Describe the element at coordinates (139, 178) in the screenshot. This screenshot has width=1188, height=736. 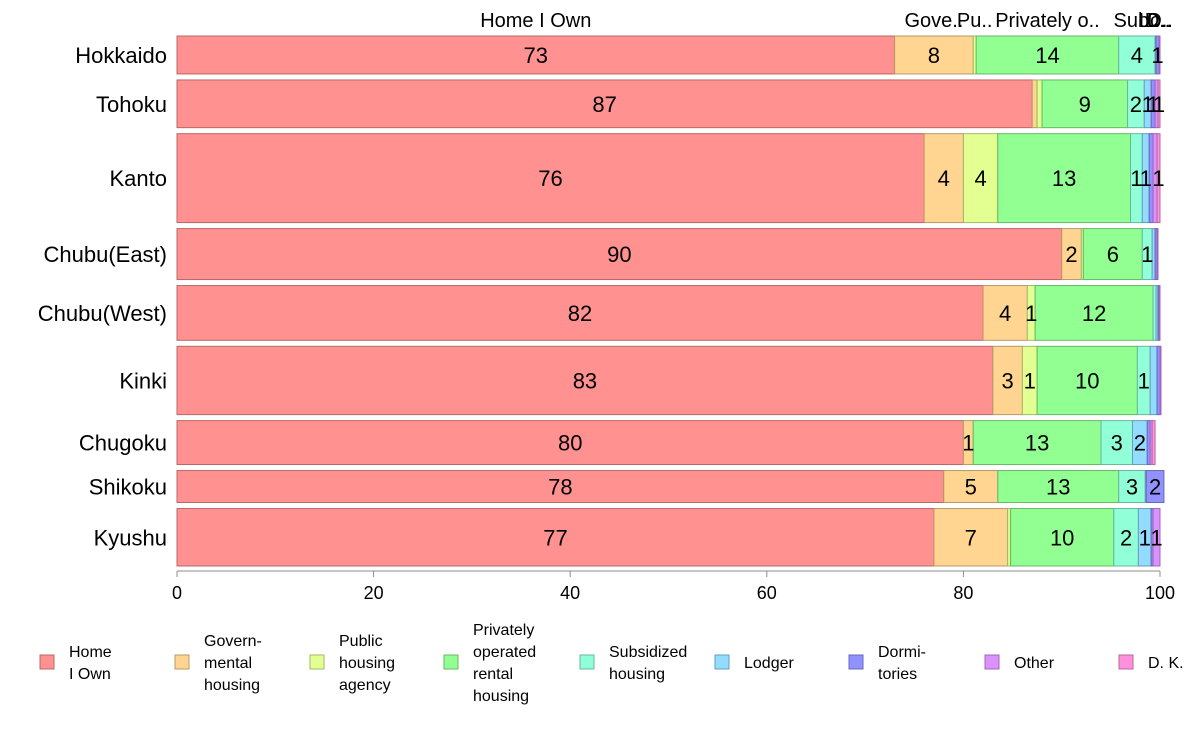
I see `category-label: Kanto` at that location.